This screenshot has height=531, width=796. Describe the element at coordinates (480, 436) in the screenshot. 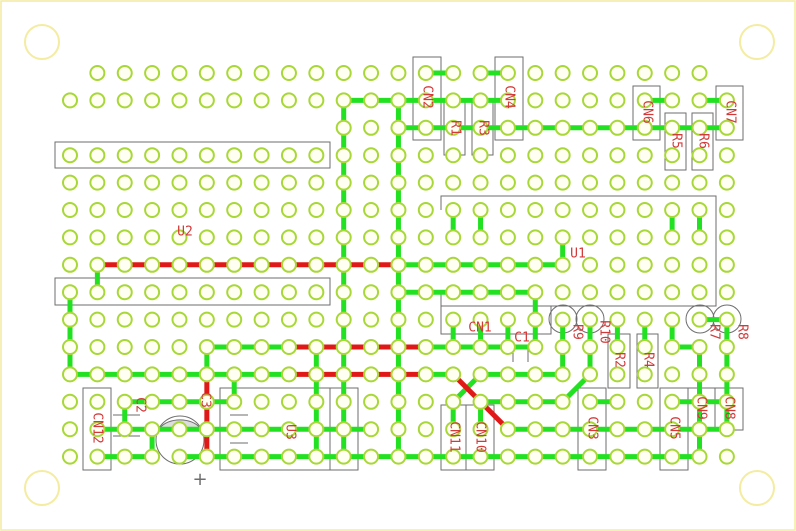

I see `component-label-cn10: CN10` at that location.